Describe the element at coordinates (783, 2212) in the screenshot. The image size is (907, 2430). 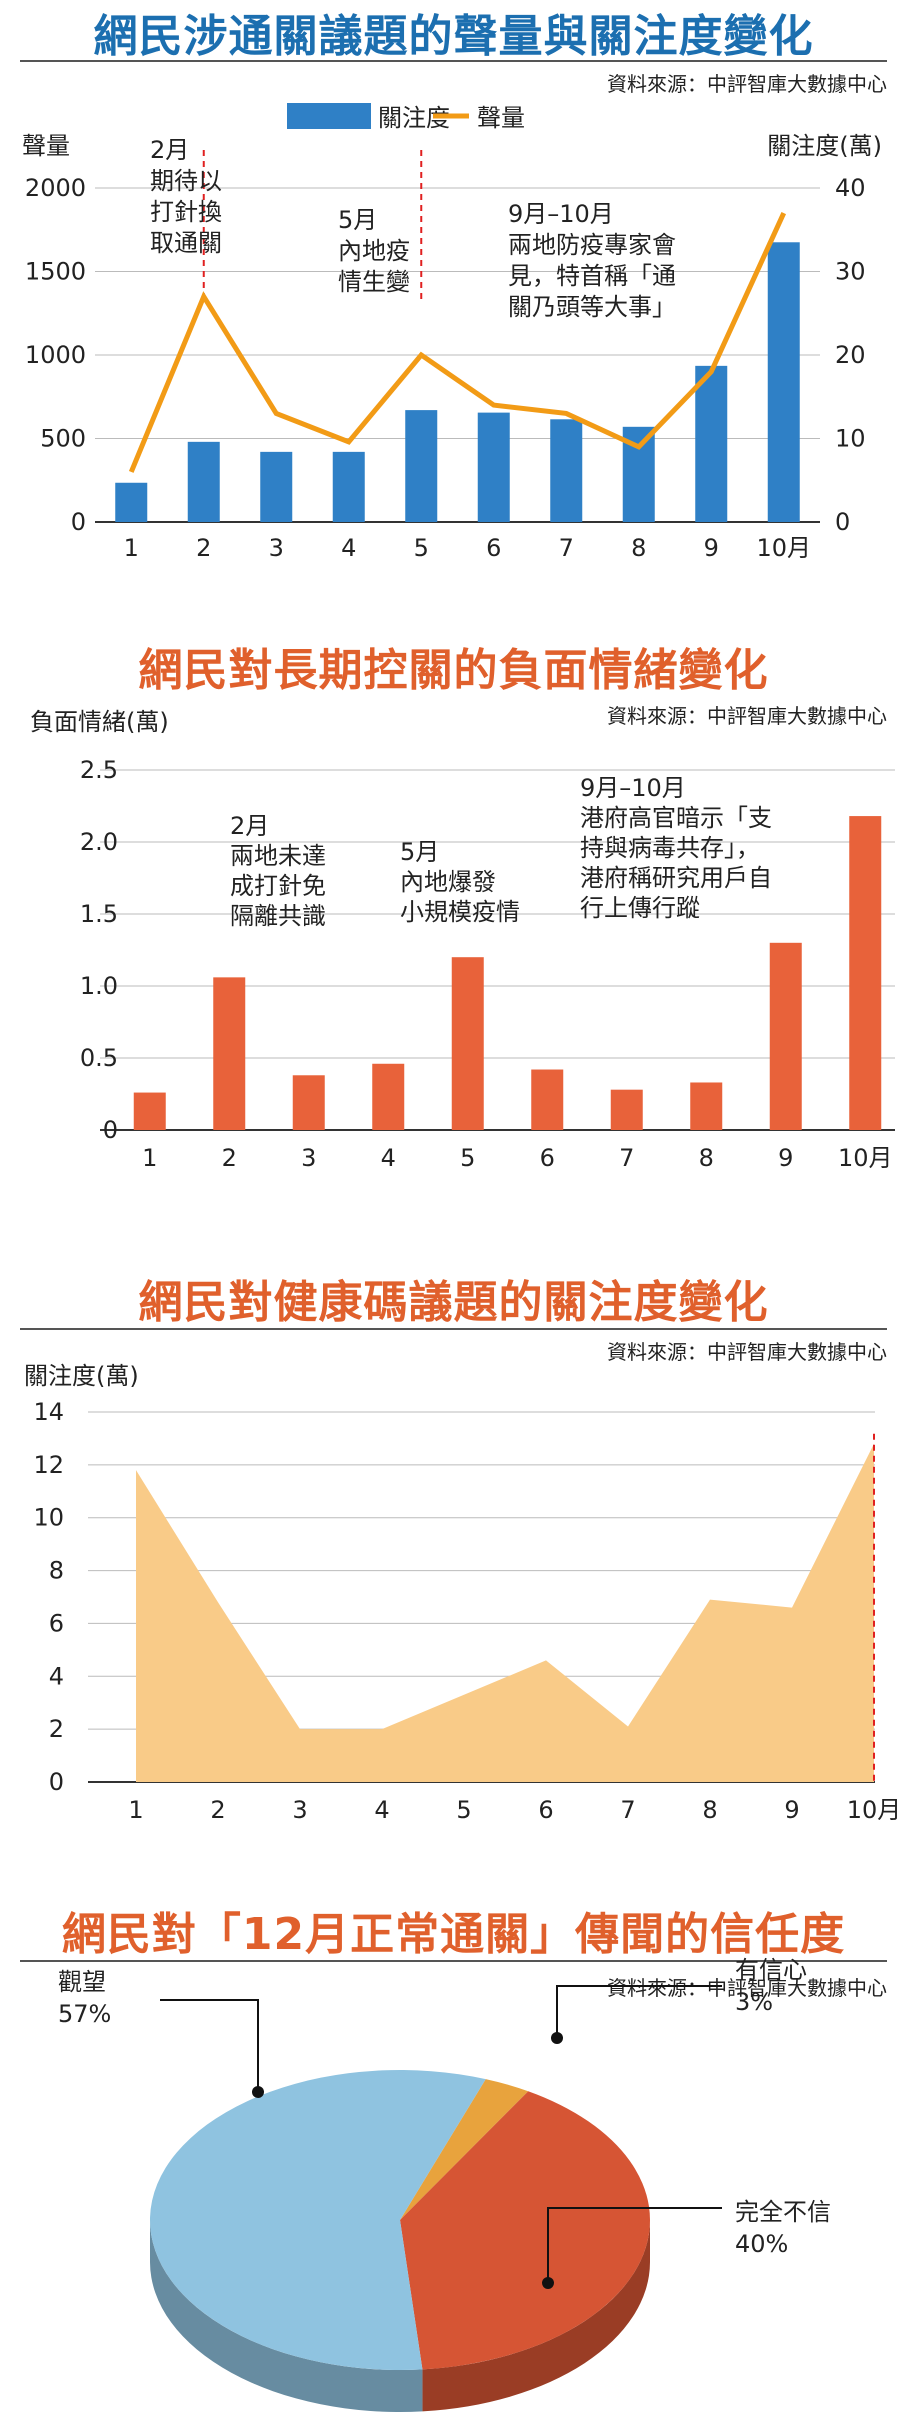
I see `pie-label: 完全不信` at that location.